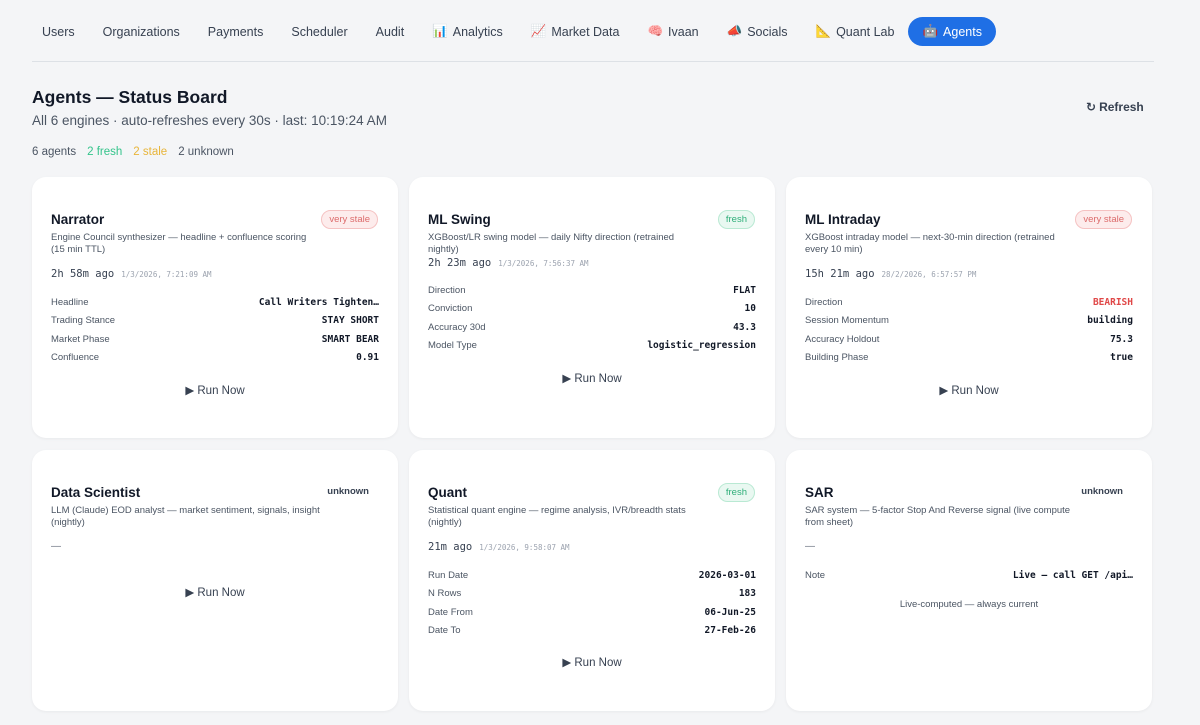 Image resolution: width=1200 pixels, height=725 pixels. Describe the element at coordinates (929, 274) in the screenshot. I see `last-run-timestamp: 28/2/2026, 6:57:57 PM` at that location.